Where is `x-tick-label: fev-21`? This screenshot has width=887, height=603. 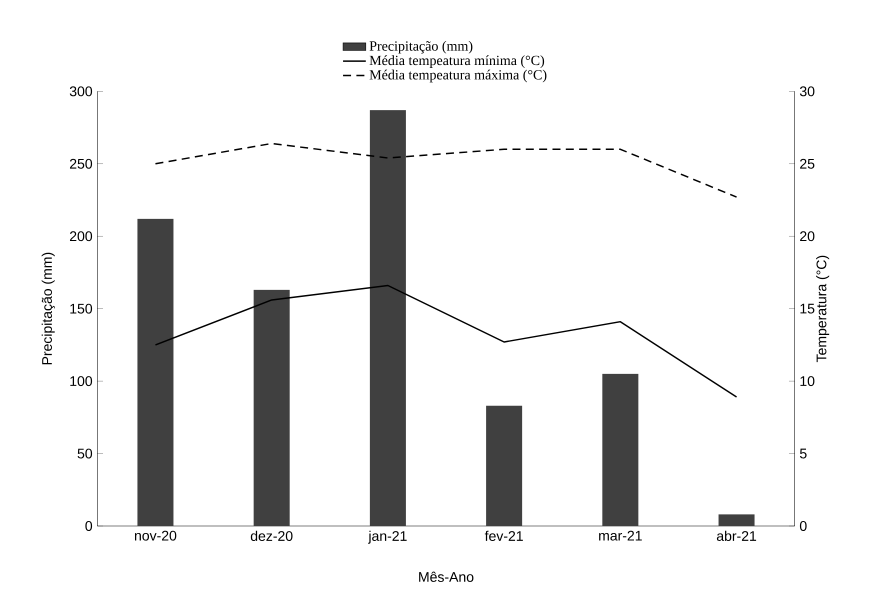
x-tick-label: fev-21 is located at coordinates (503, 535).